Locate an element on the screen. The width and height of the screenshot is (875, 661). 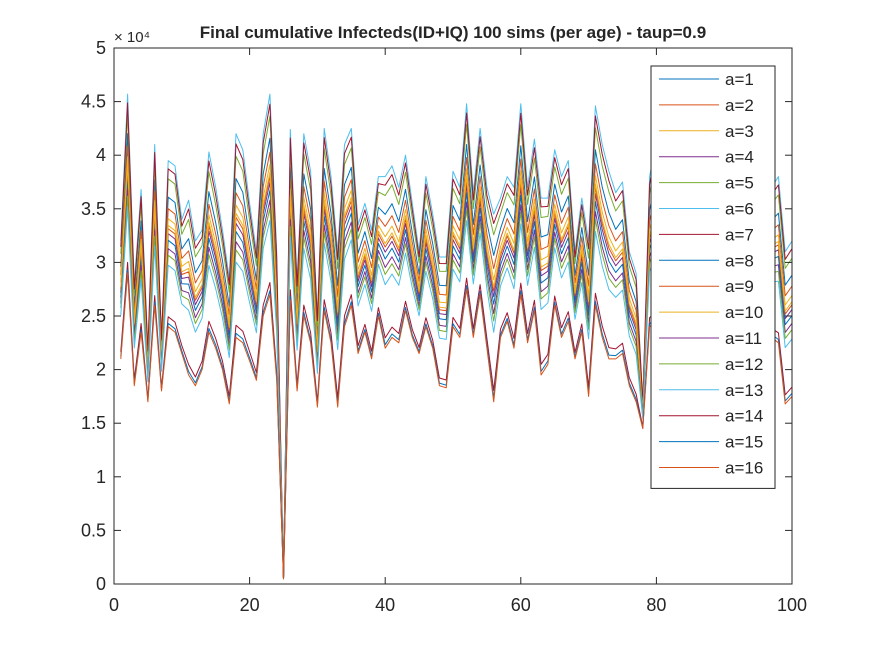
legend-label: a=16 is located at coordinates (744, 468).